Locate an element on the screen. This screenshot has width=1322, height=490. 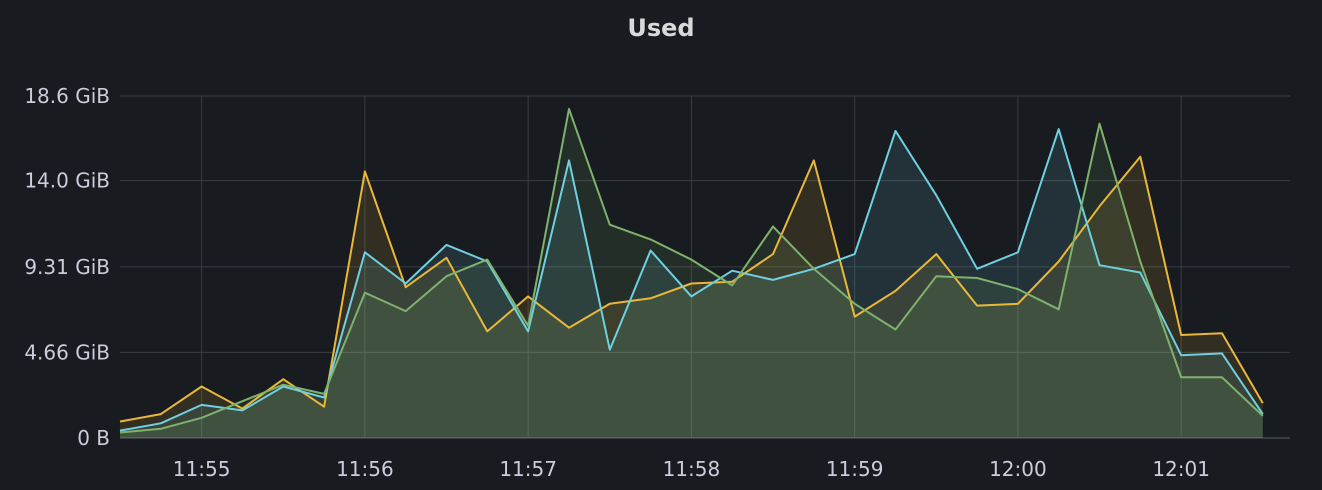
y-tick-label: 18.6 GiB is located at coordinates (67, 96).